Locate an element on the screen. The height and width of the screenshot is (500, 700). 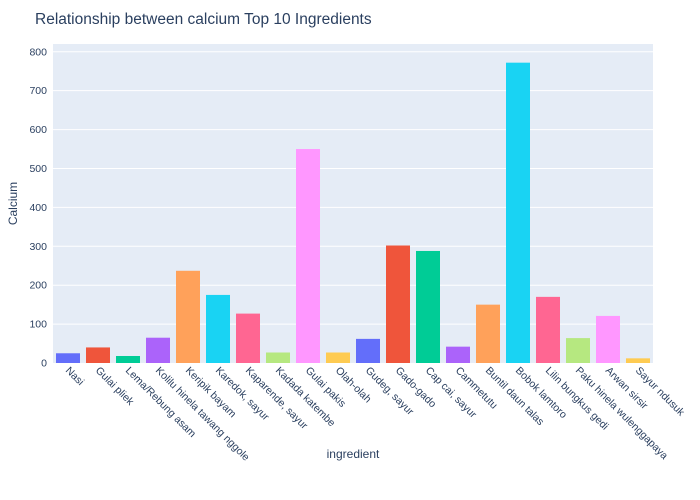
y-axis-title: Calcium is located at coordinates (13, 203).